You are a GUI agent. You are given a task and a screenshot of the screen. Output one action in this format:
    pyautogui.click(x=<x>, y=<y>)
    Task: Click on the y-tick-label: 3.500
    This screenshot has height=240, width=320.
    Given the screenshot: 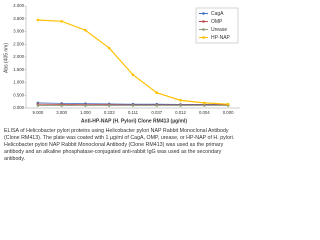 What is the action you would take?
    pyautogui.click(x=18, y=18)
    